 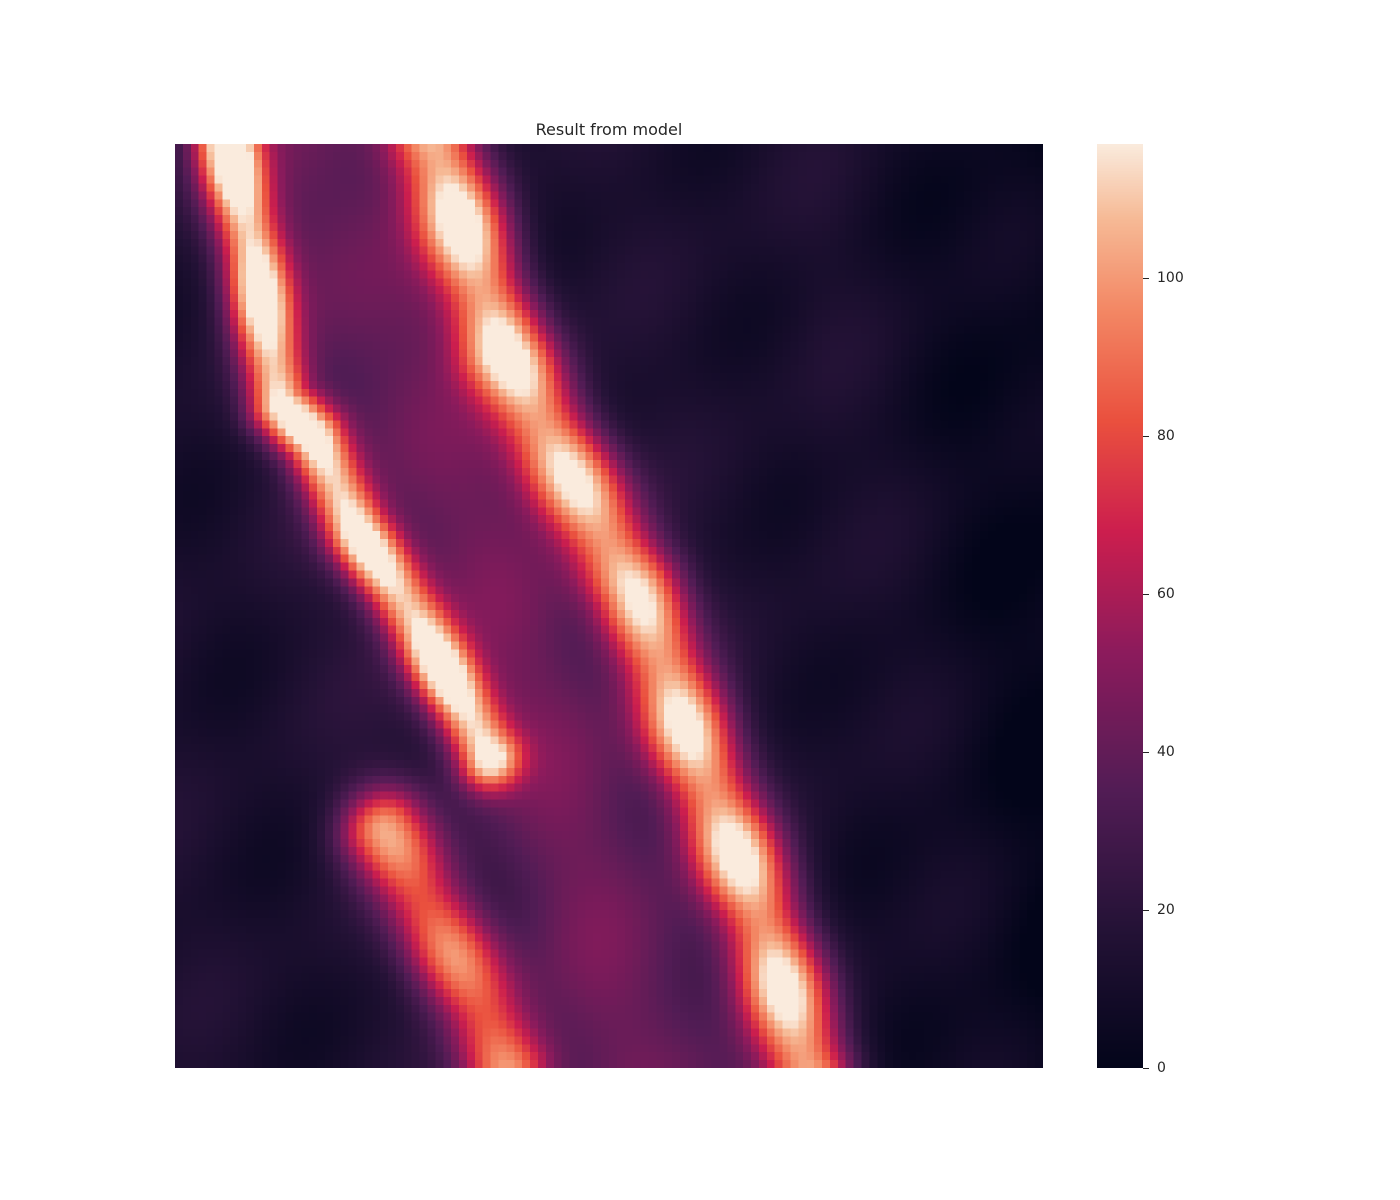 What do you see at coordinates (1170, 278) in the screenshot?
I see `colorbar-tick-label: 100` at bounding box center [1170, 278].